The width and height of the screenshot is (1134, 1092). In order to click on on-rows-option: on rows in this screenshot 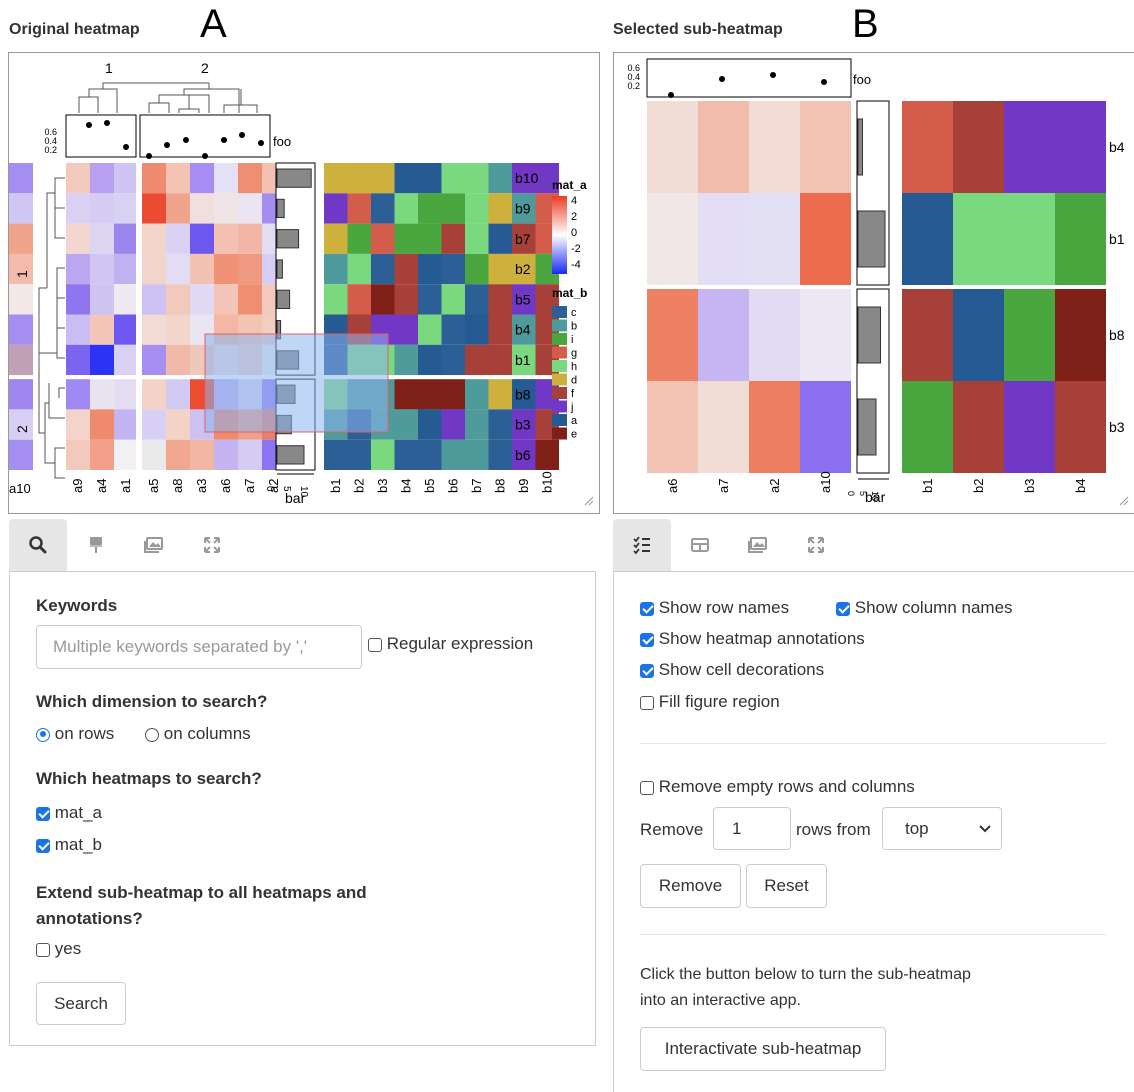, I will do `click(75, 734)`.